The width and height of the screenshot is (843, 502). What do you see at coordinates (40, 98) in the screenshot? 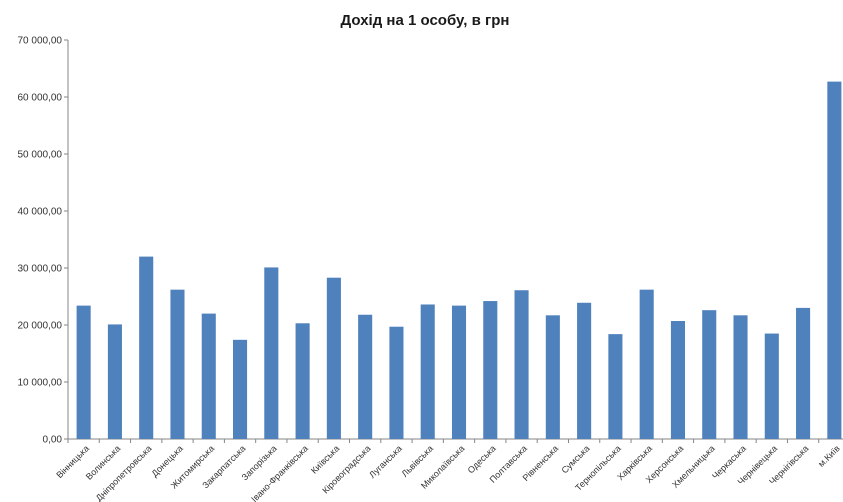
I see `y-tick-label: 60 000,00` at bounding box center [40, 98].